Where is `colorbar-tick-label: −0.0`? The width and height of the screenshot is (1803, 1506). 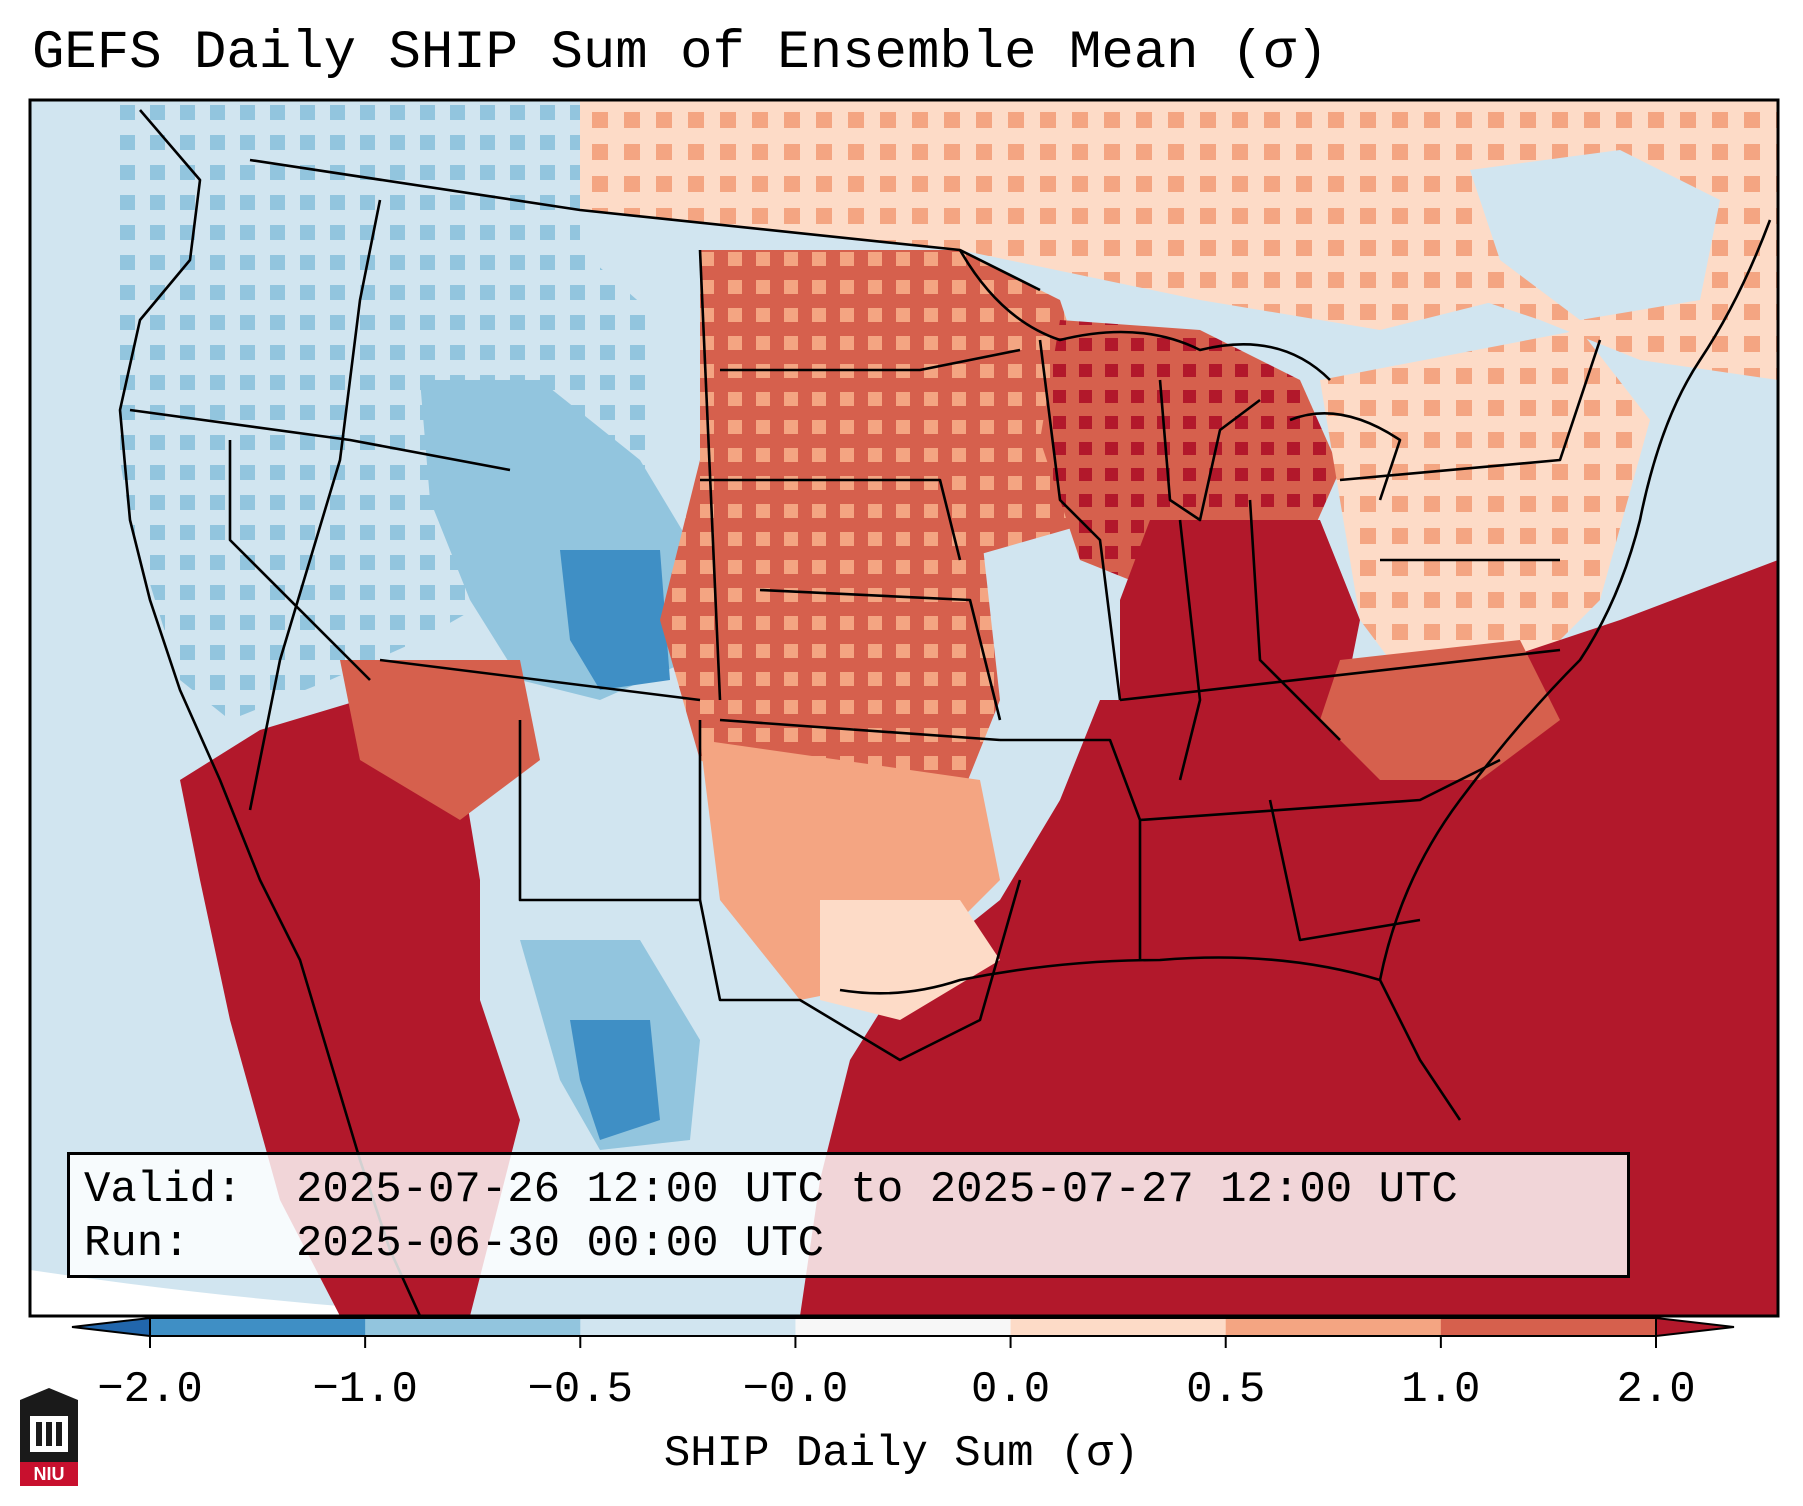 colorbar-tick-label: −0.0 is located at coordinates (795, 1390).